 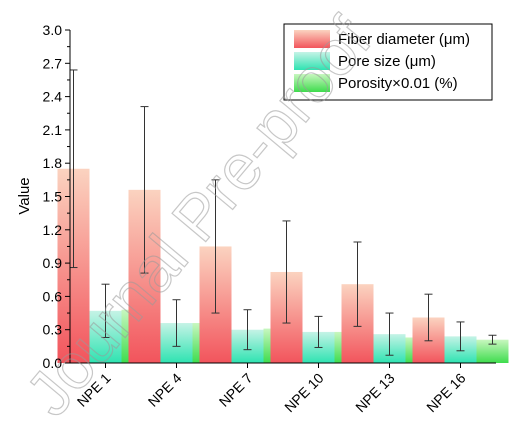 I want to click on x-tick-label: NPE 13, so click(x=375, y=393).